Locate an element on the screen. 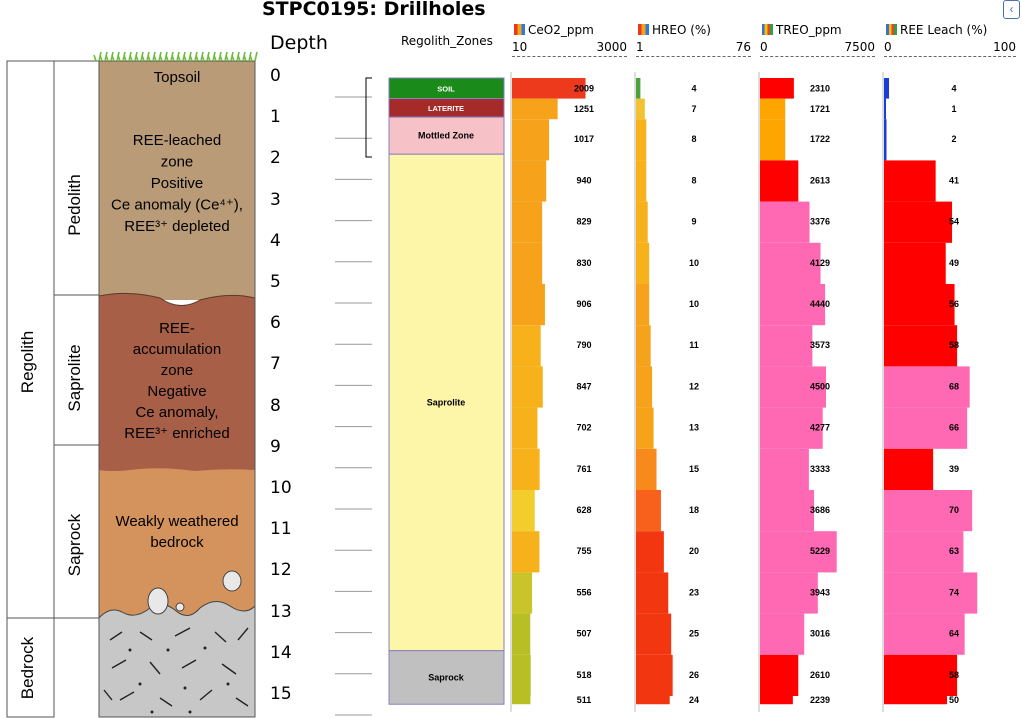 The height and width of the screenshot is (718, 1022). ceo2-header: CeO2_ppm is located at coordinates (554, 30).